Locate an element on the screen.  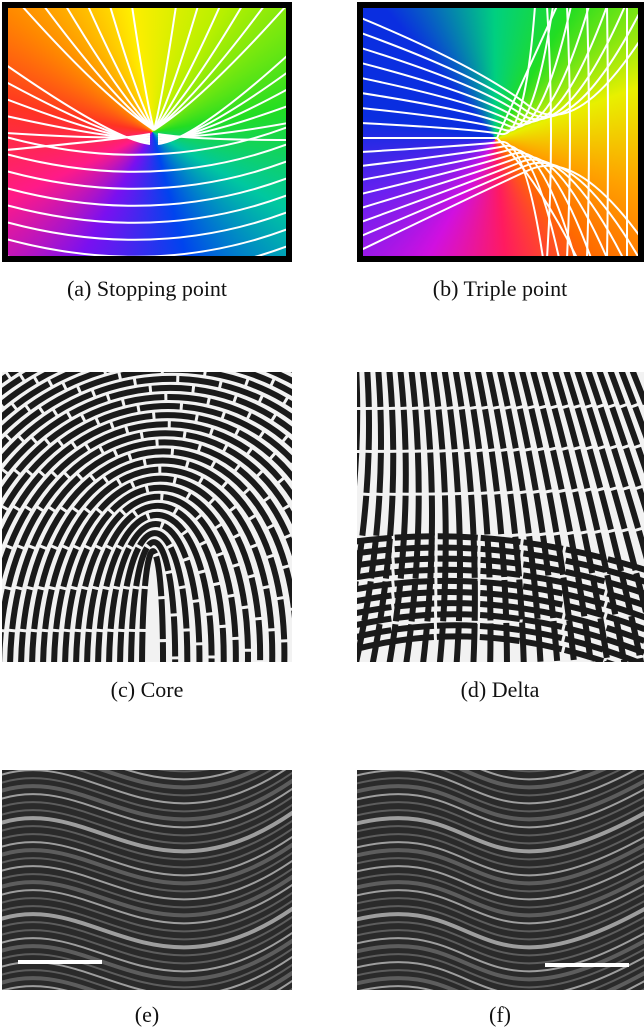
caption: (a) Stopping point is located at coordinates (147, 288).